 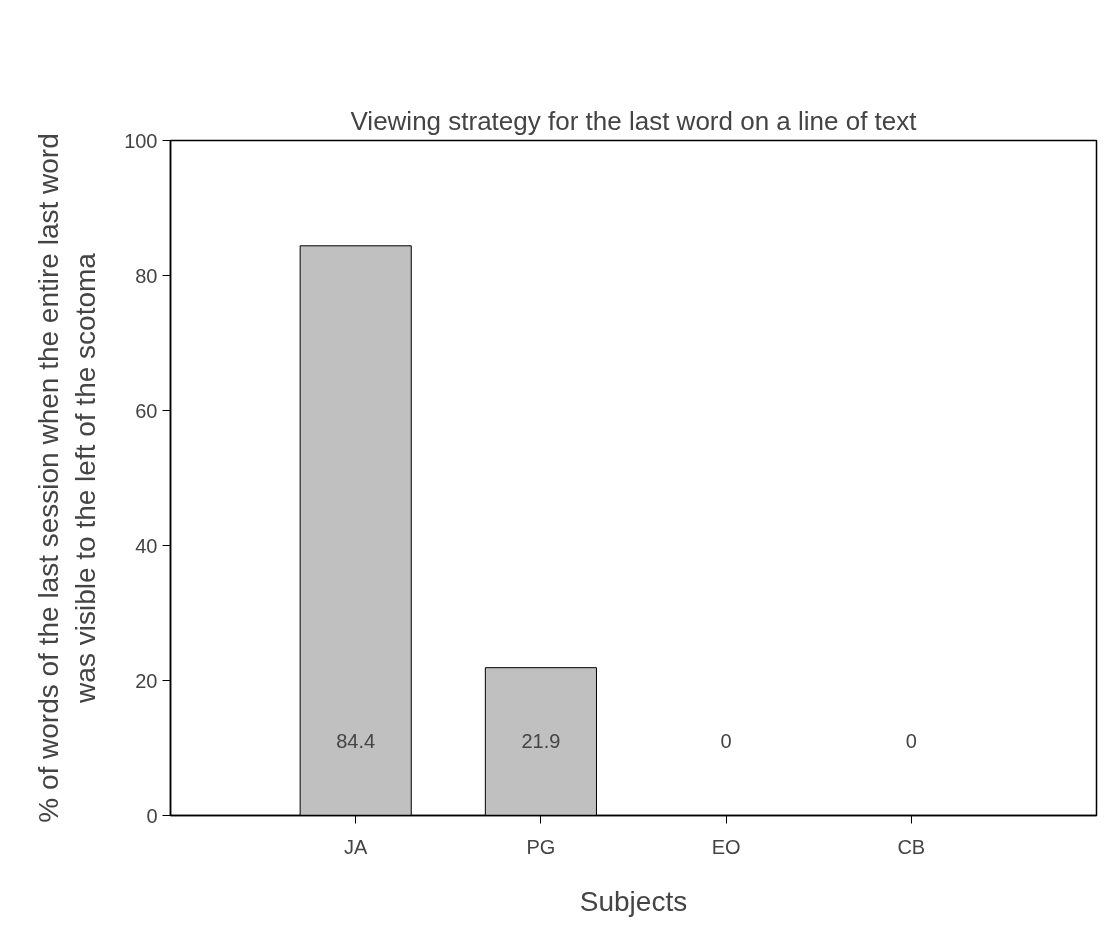 What do you see at coordinates (146, 680) in the screenshot?
I see `y-tick-label: 20` at bounding box center [146, 680].